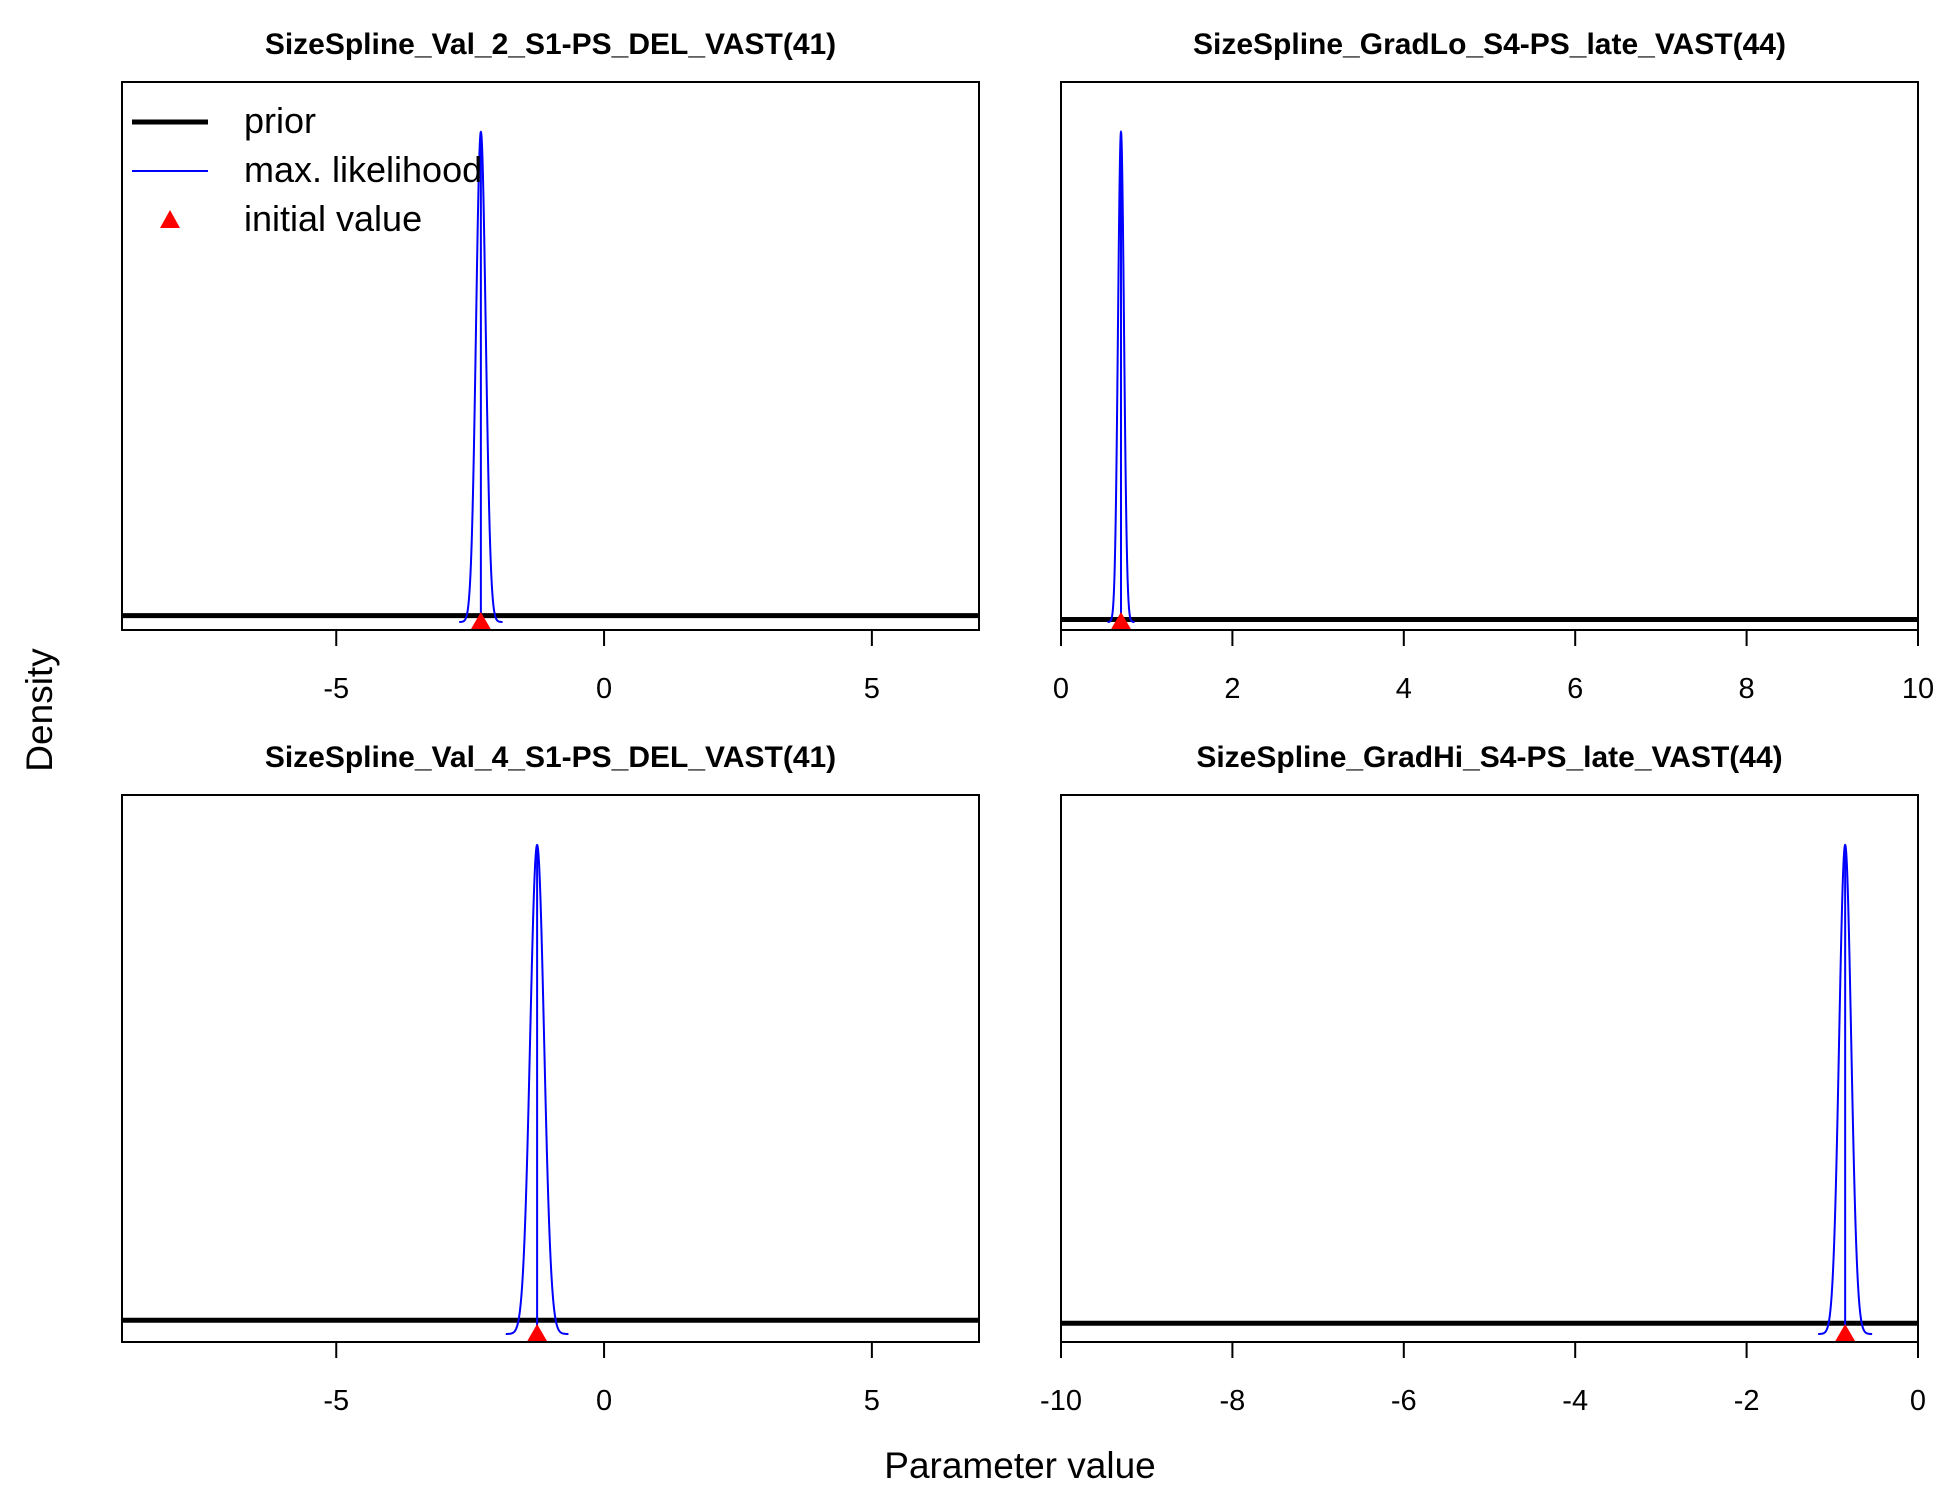  What do you see at coordinates (39, 710) in the screenshot?
I see `y-axis-title: Density` at bounding box center [39, 710].